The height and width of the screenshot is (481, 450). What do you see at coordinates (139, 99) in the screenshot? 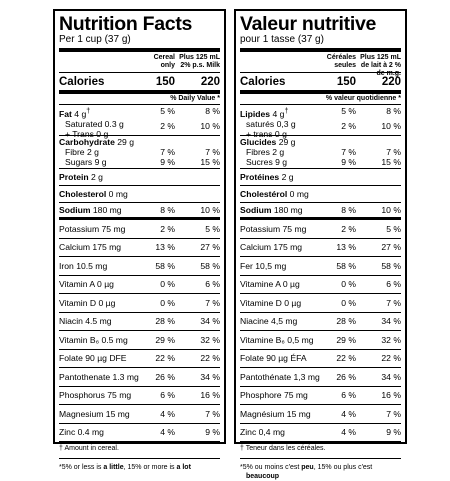
I see `daily-value-header: % Daily Value *` at bounding box center [139, 99].